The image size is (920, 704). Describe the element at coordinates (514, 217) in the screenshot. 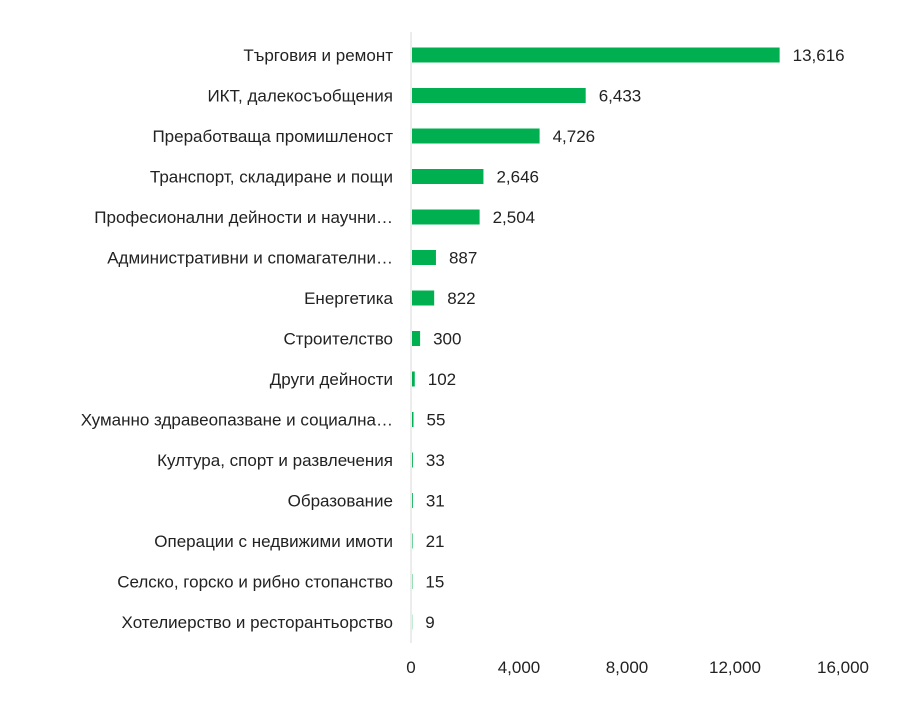

I see `data-label: 2,504` at that location.